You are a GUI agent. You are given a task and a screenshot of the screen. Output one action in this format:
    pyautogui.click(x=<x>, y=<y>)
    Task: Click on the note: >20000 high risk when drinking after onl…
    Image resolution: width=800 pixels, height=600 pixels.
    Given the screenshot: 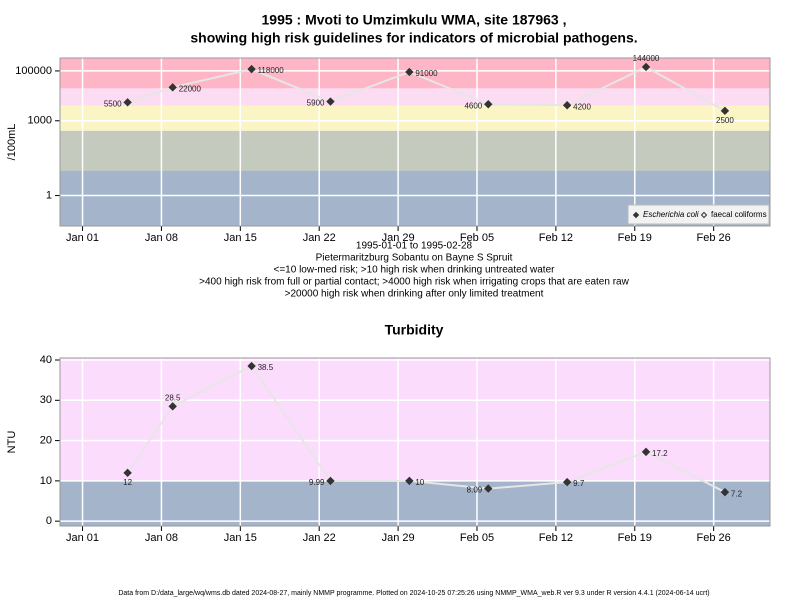 What is the action you would take?
    pyautogui.click(x=414, y=294)
    